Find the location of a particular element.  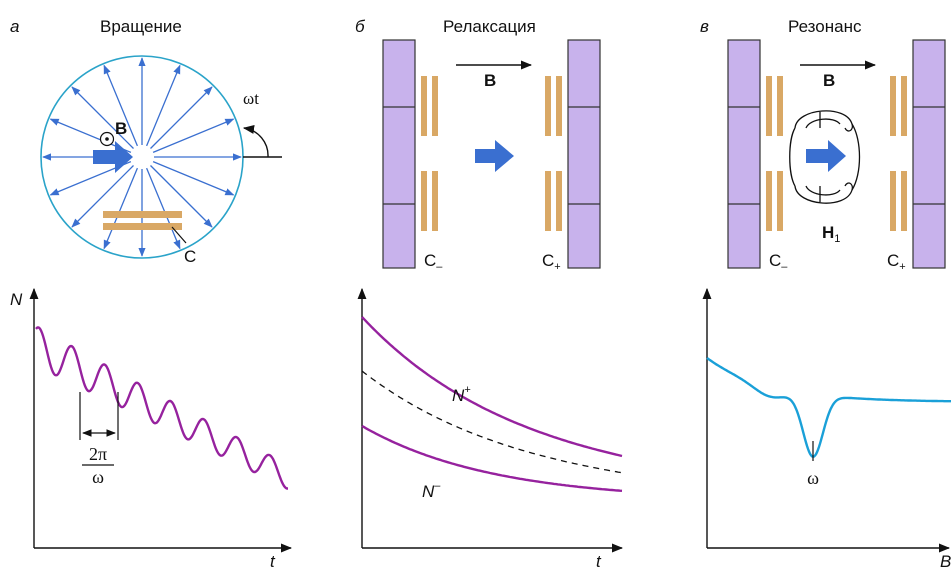

plates-label-right-resonance: C+ is located at coordinates (896, 262).